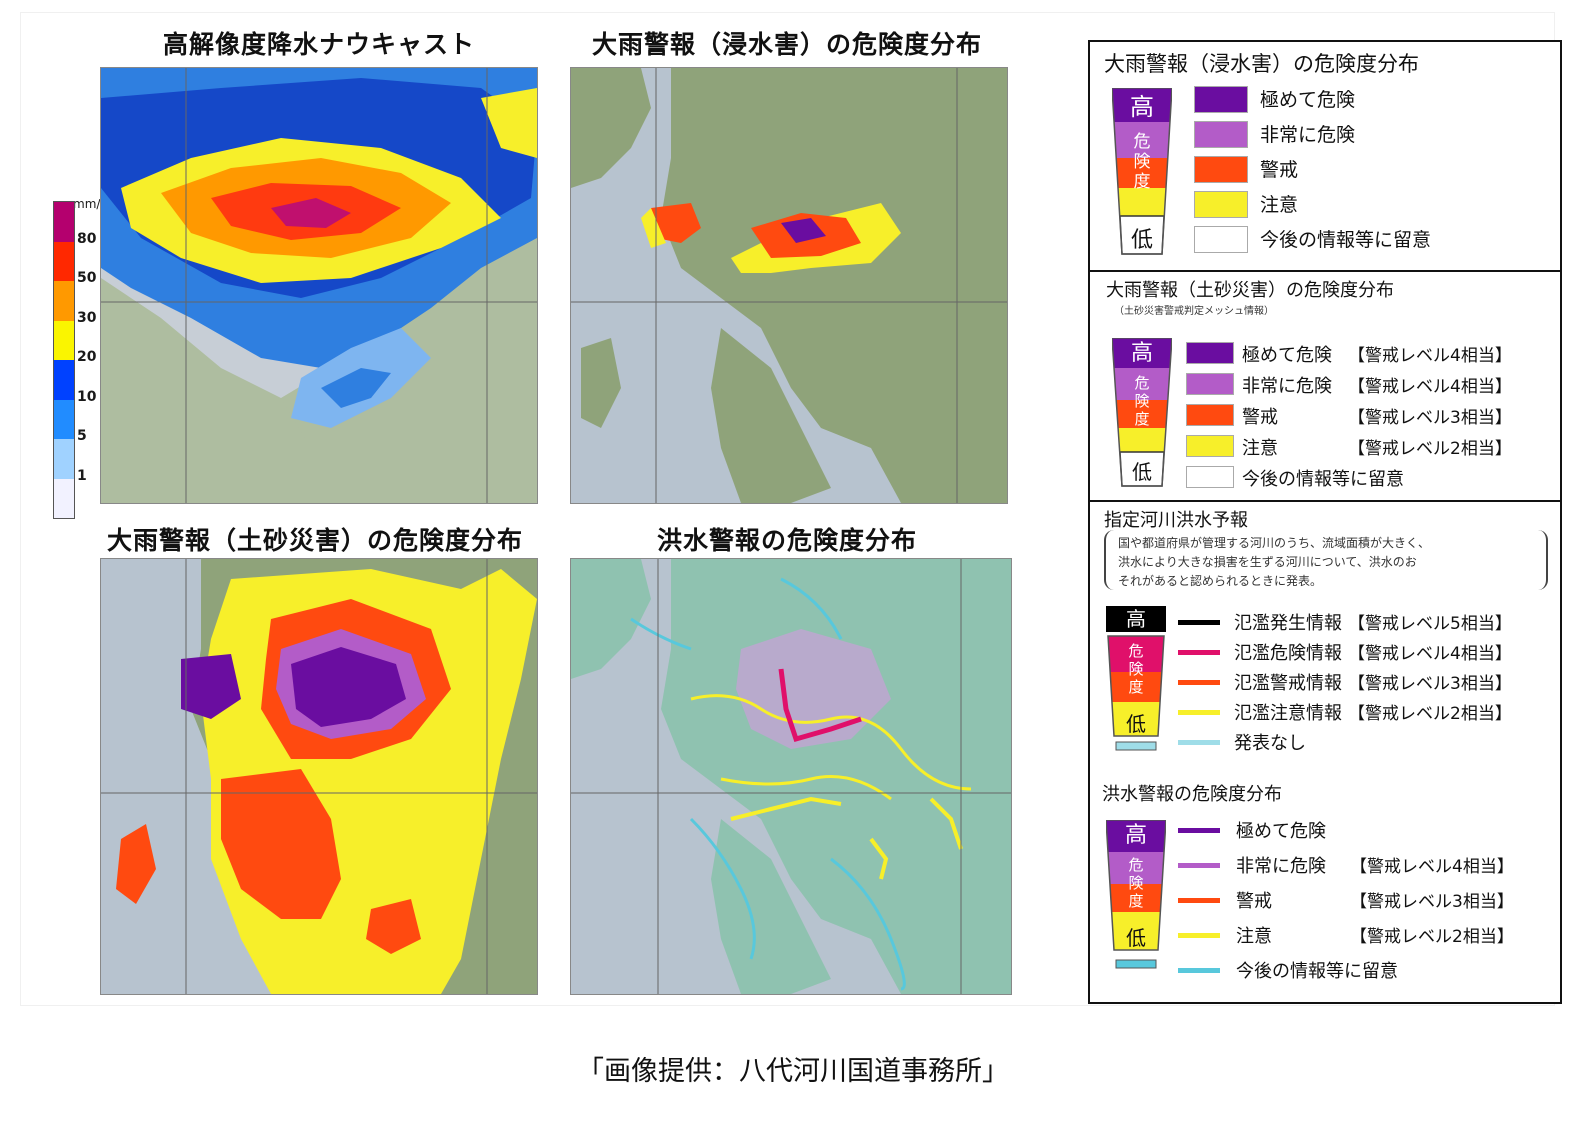 The image size is (1586, 1134). Describe the element at coordinates (87, 278) in the screenshot. I see `rain-scale-tick: 50` at that location.